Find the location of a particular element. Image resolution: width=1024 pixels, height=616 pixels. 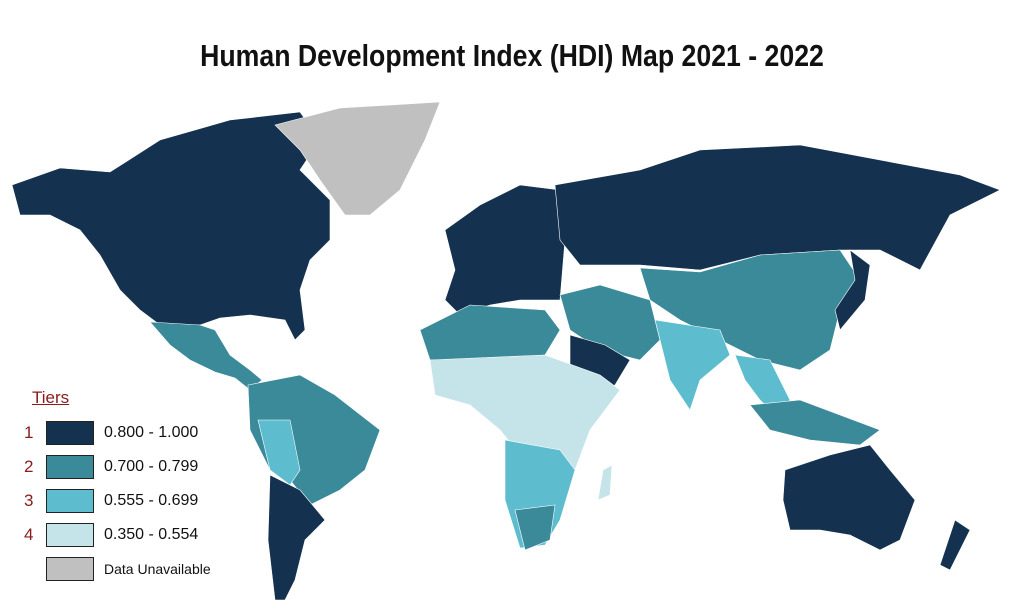

region-europe is located at coordinates (505, 250).